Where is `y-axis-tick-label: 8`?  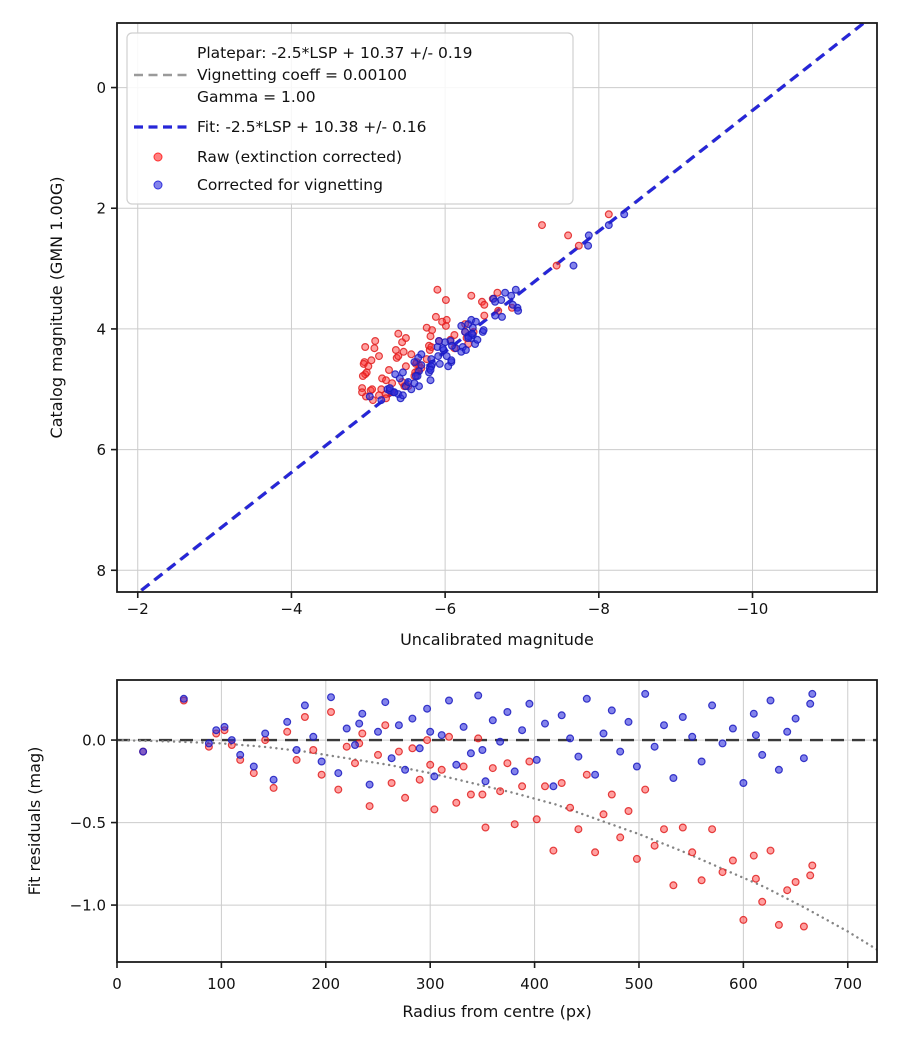
y-axis-tick-label: 8 is located at coordinates (101, 571).